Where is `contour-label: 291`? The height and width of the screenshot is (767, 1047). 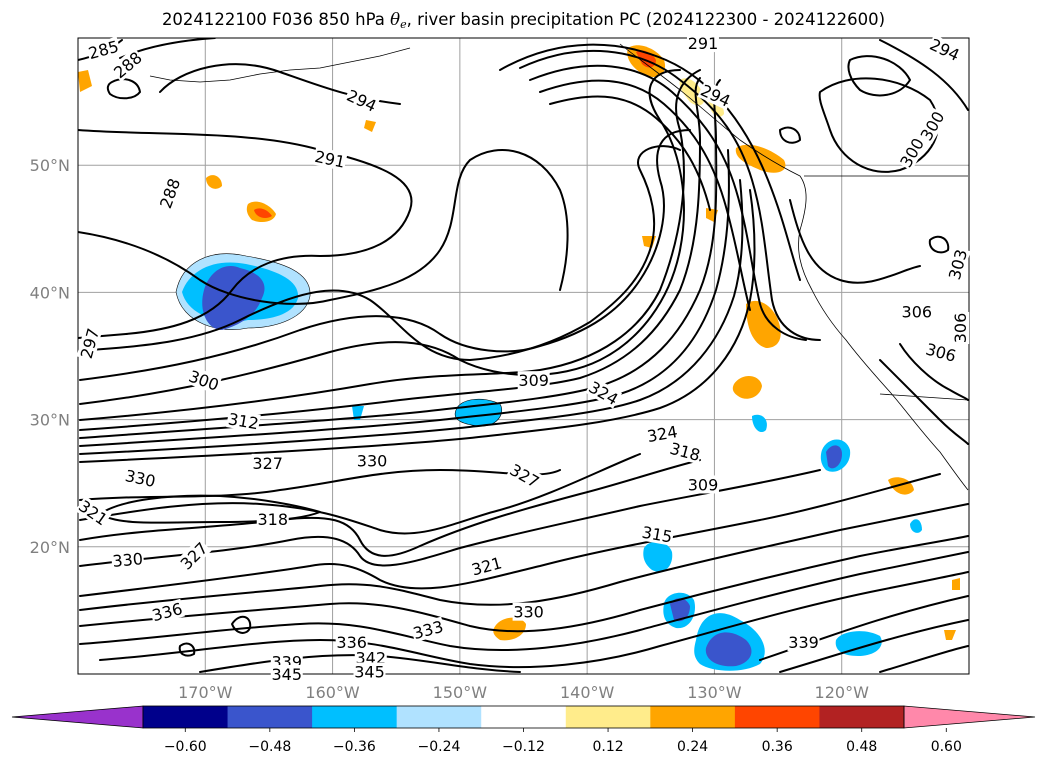 contour-label: 291 is located at coordinates (702, 43).